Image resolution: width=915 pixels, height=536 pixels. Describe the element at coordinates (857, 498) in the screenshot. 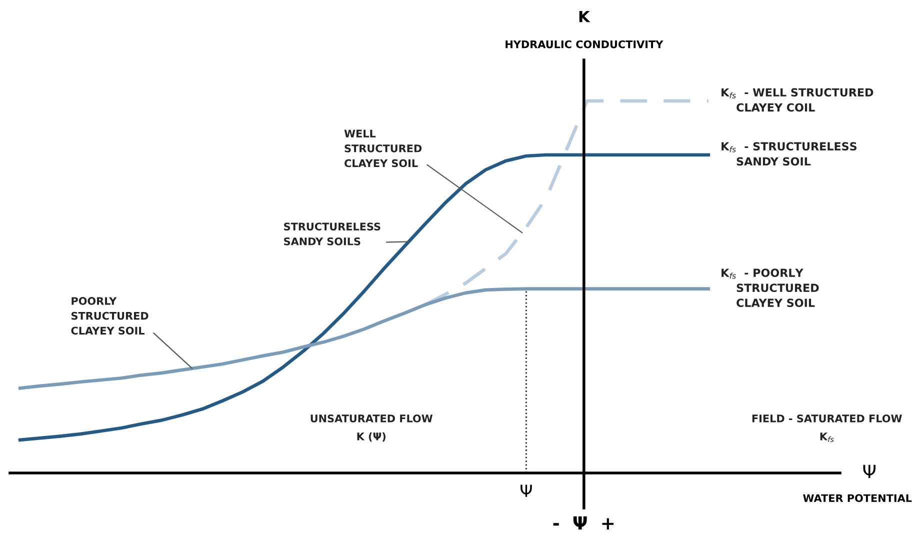

I see `text: WATER POTENTIAL` at that location.